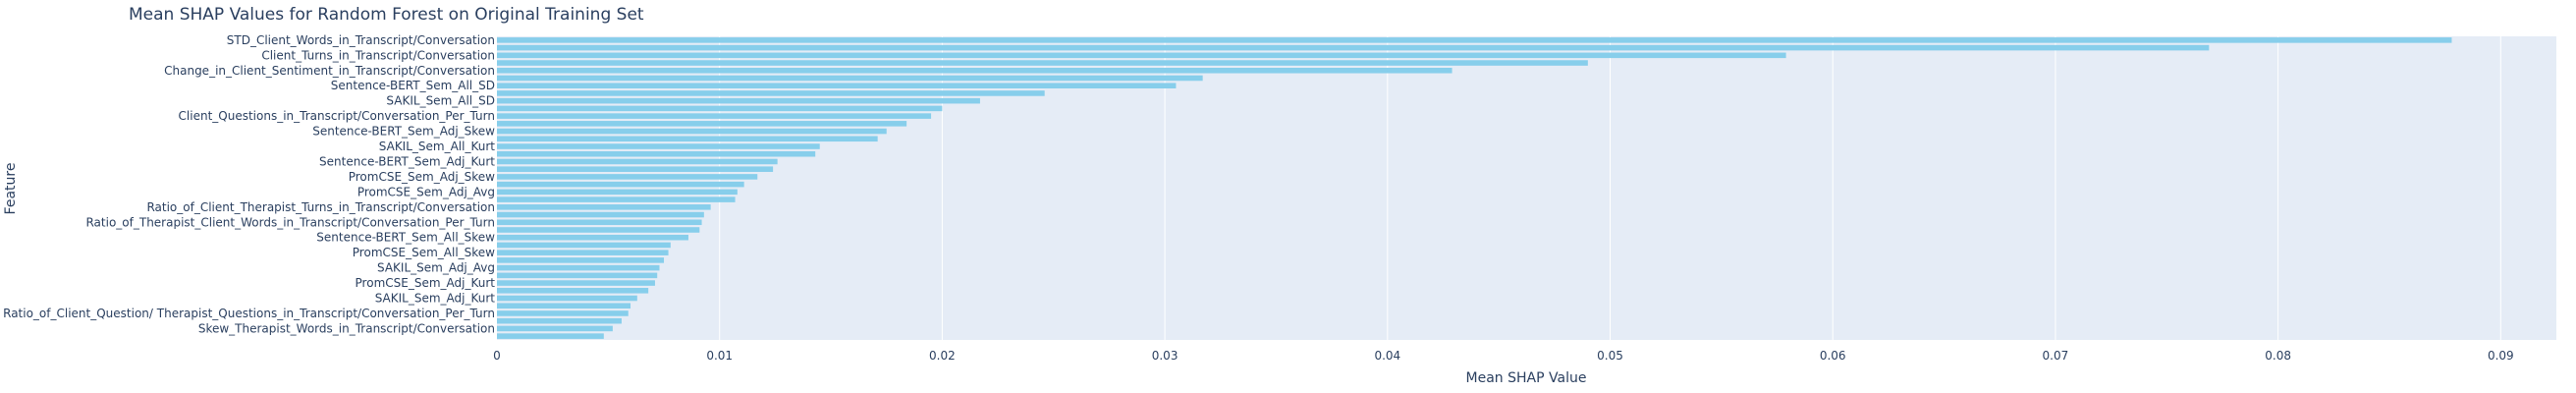 The width and height of the screenshot is (2576, 393). I want to click on x-tick-label: 0.08, so click(2278, 356).